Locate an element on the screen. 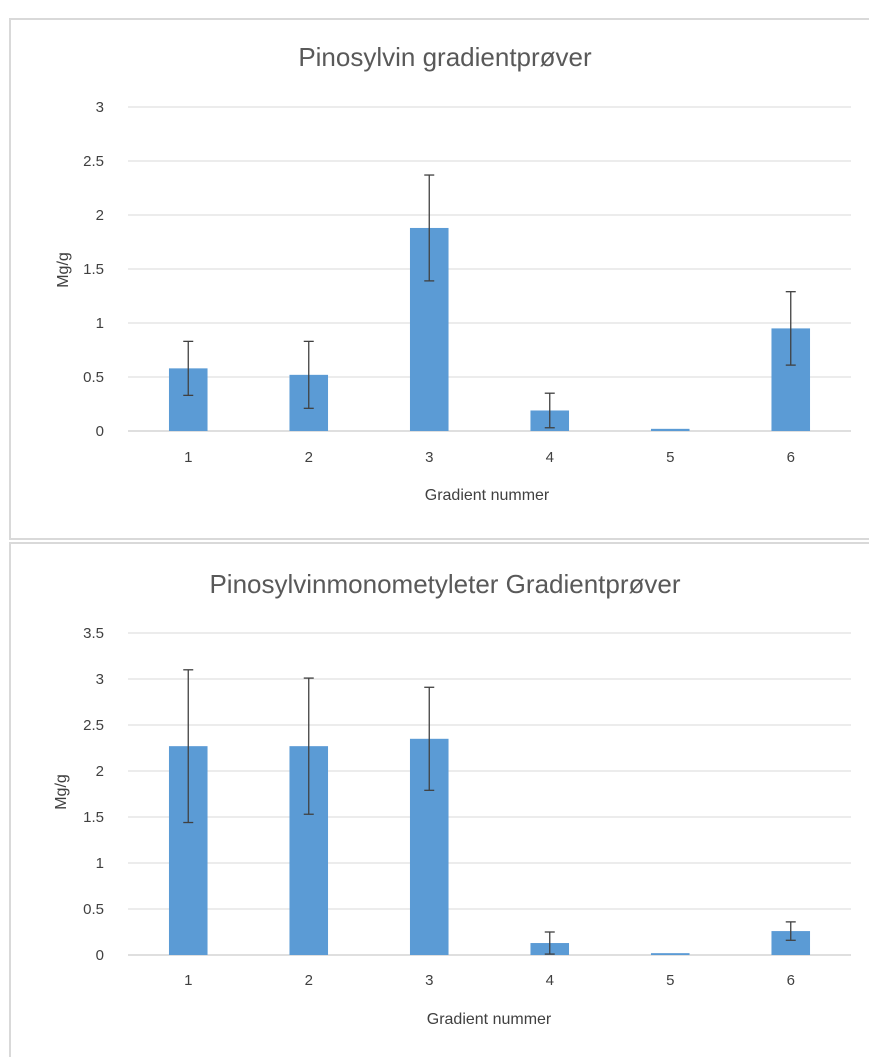 This screenshot has width=869, height=1057. chart-title: Pinosylvinmonometyleter Gradientprøver is located at coordinates (444, 584).